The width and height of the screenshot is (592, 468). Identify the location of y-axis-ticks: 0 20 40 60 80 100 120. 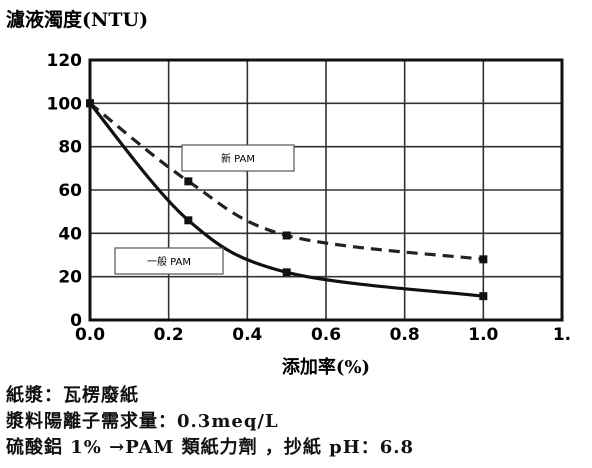
(65, 191).